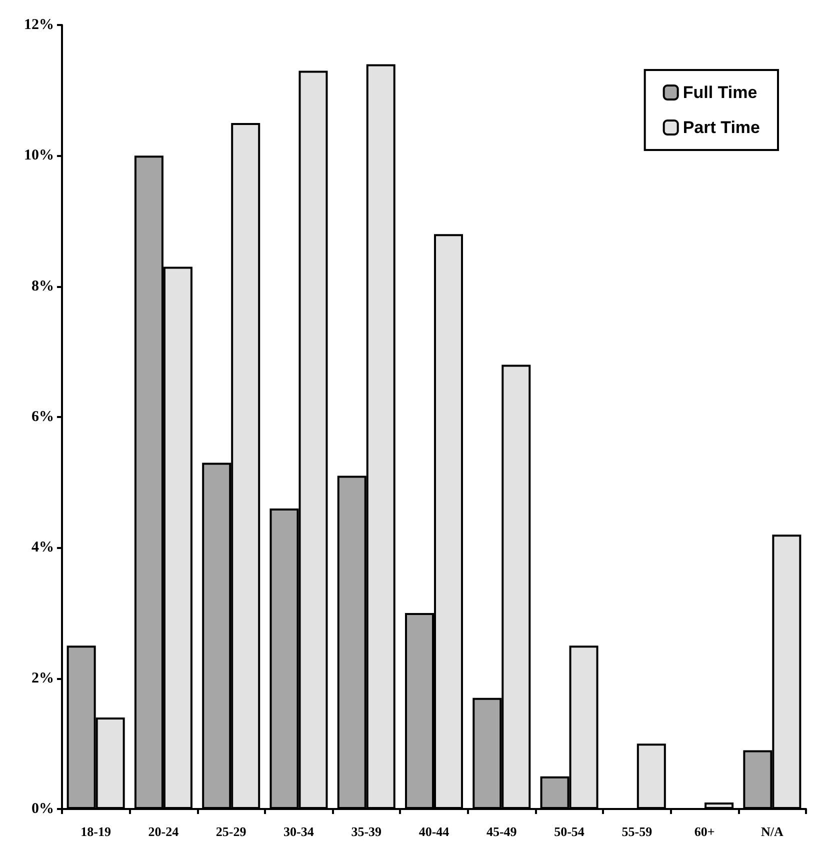  What do you see at coordinates (43, 809) in the screenshot?
I see `y-tick-label: 0%` at bounding box center [43, 809].